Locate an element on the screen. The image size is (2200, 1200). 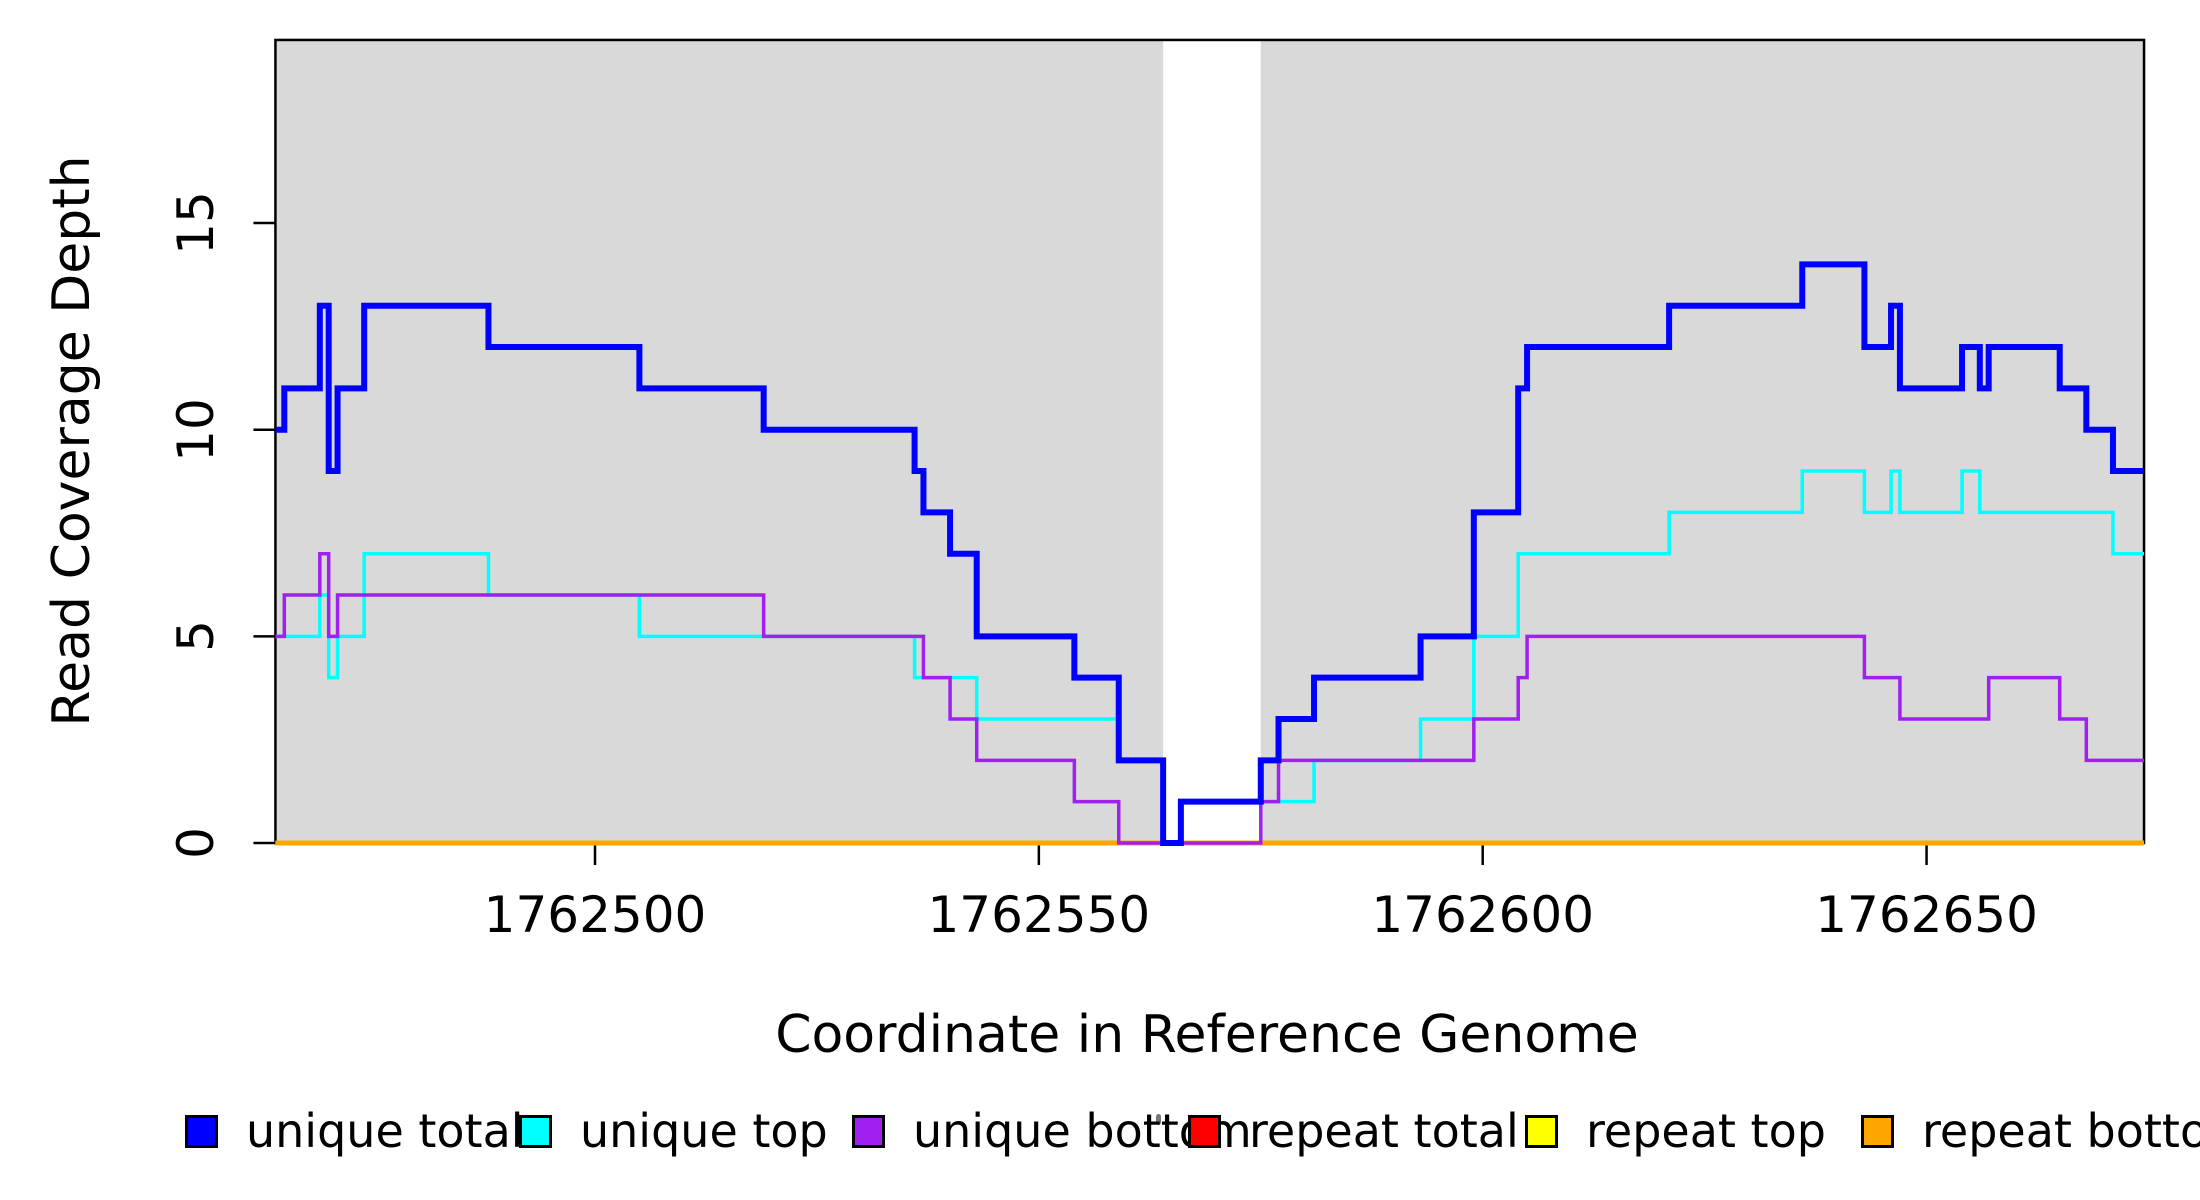
legend-label: repeat total is located at coordinates (1384, 1131).